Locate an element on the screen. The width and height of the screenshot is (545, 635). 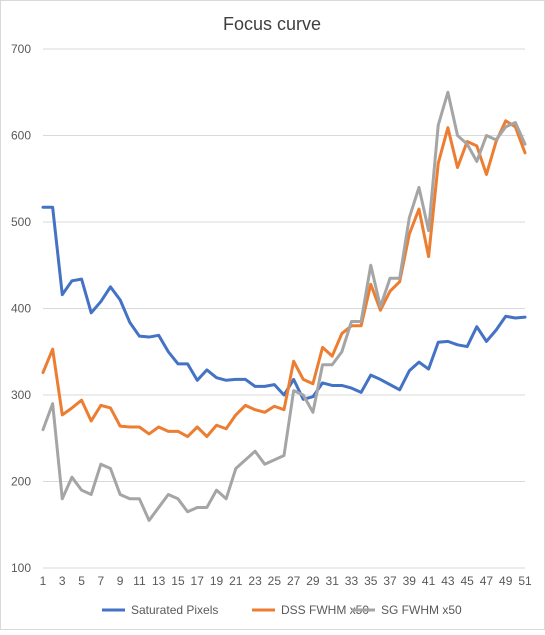
legend-label-1: Saturated Pixels is located at coordinates (174, 610).